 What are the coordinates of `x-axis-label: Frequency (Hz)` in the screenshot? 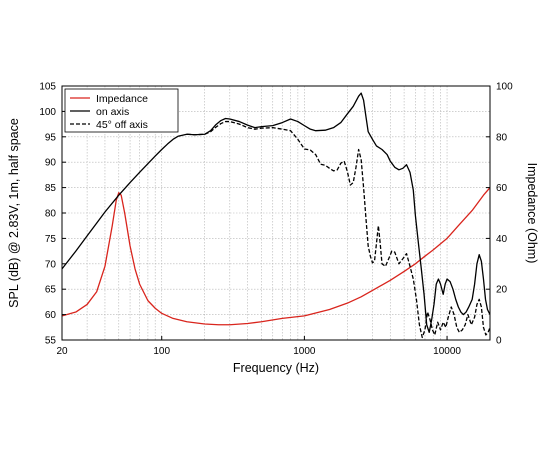 It's located at (276, 368).